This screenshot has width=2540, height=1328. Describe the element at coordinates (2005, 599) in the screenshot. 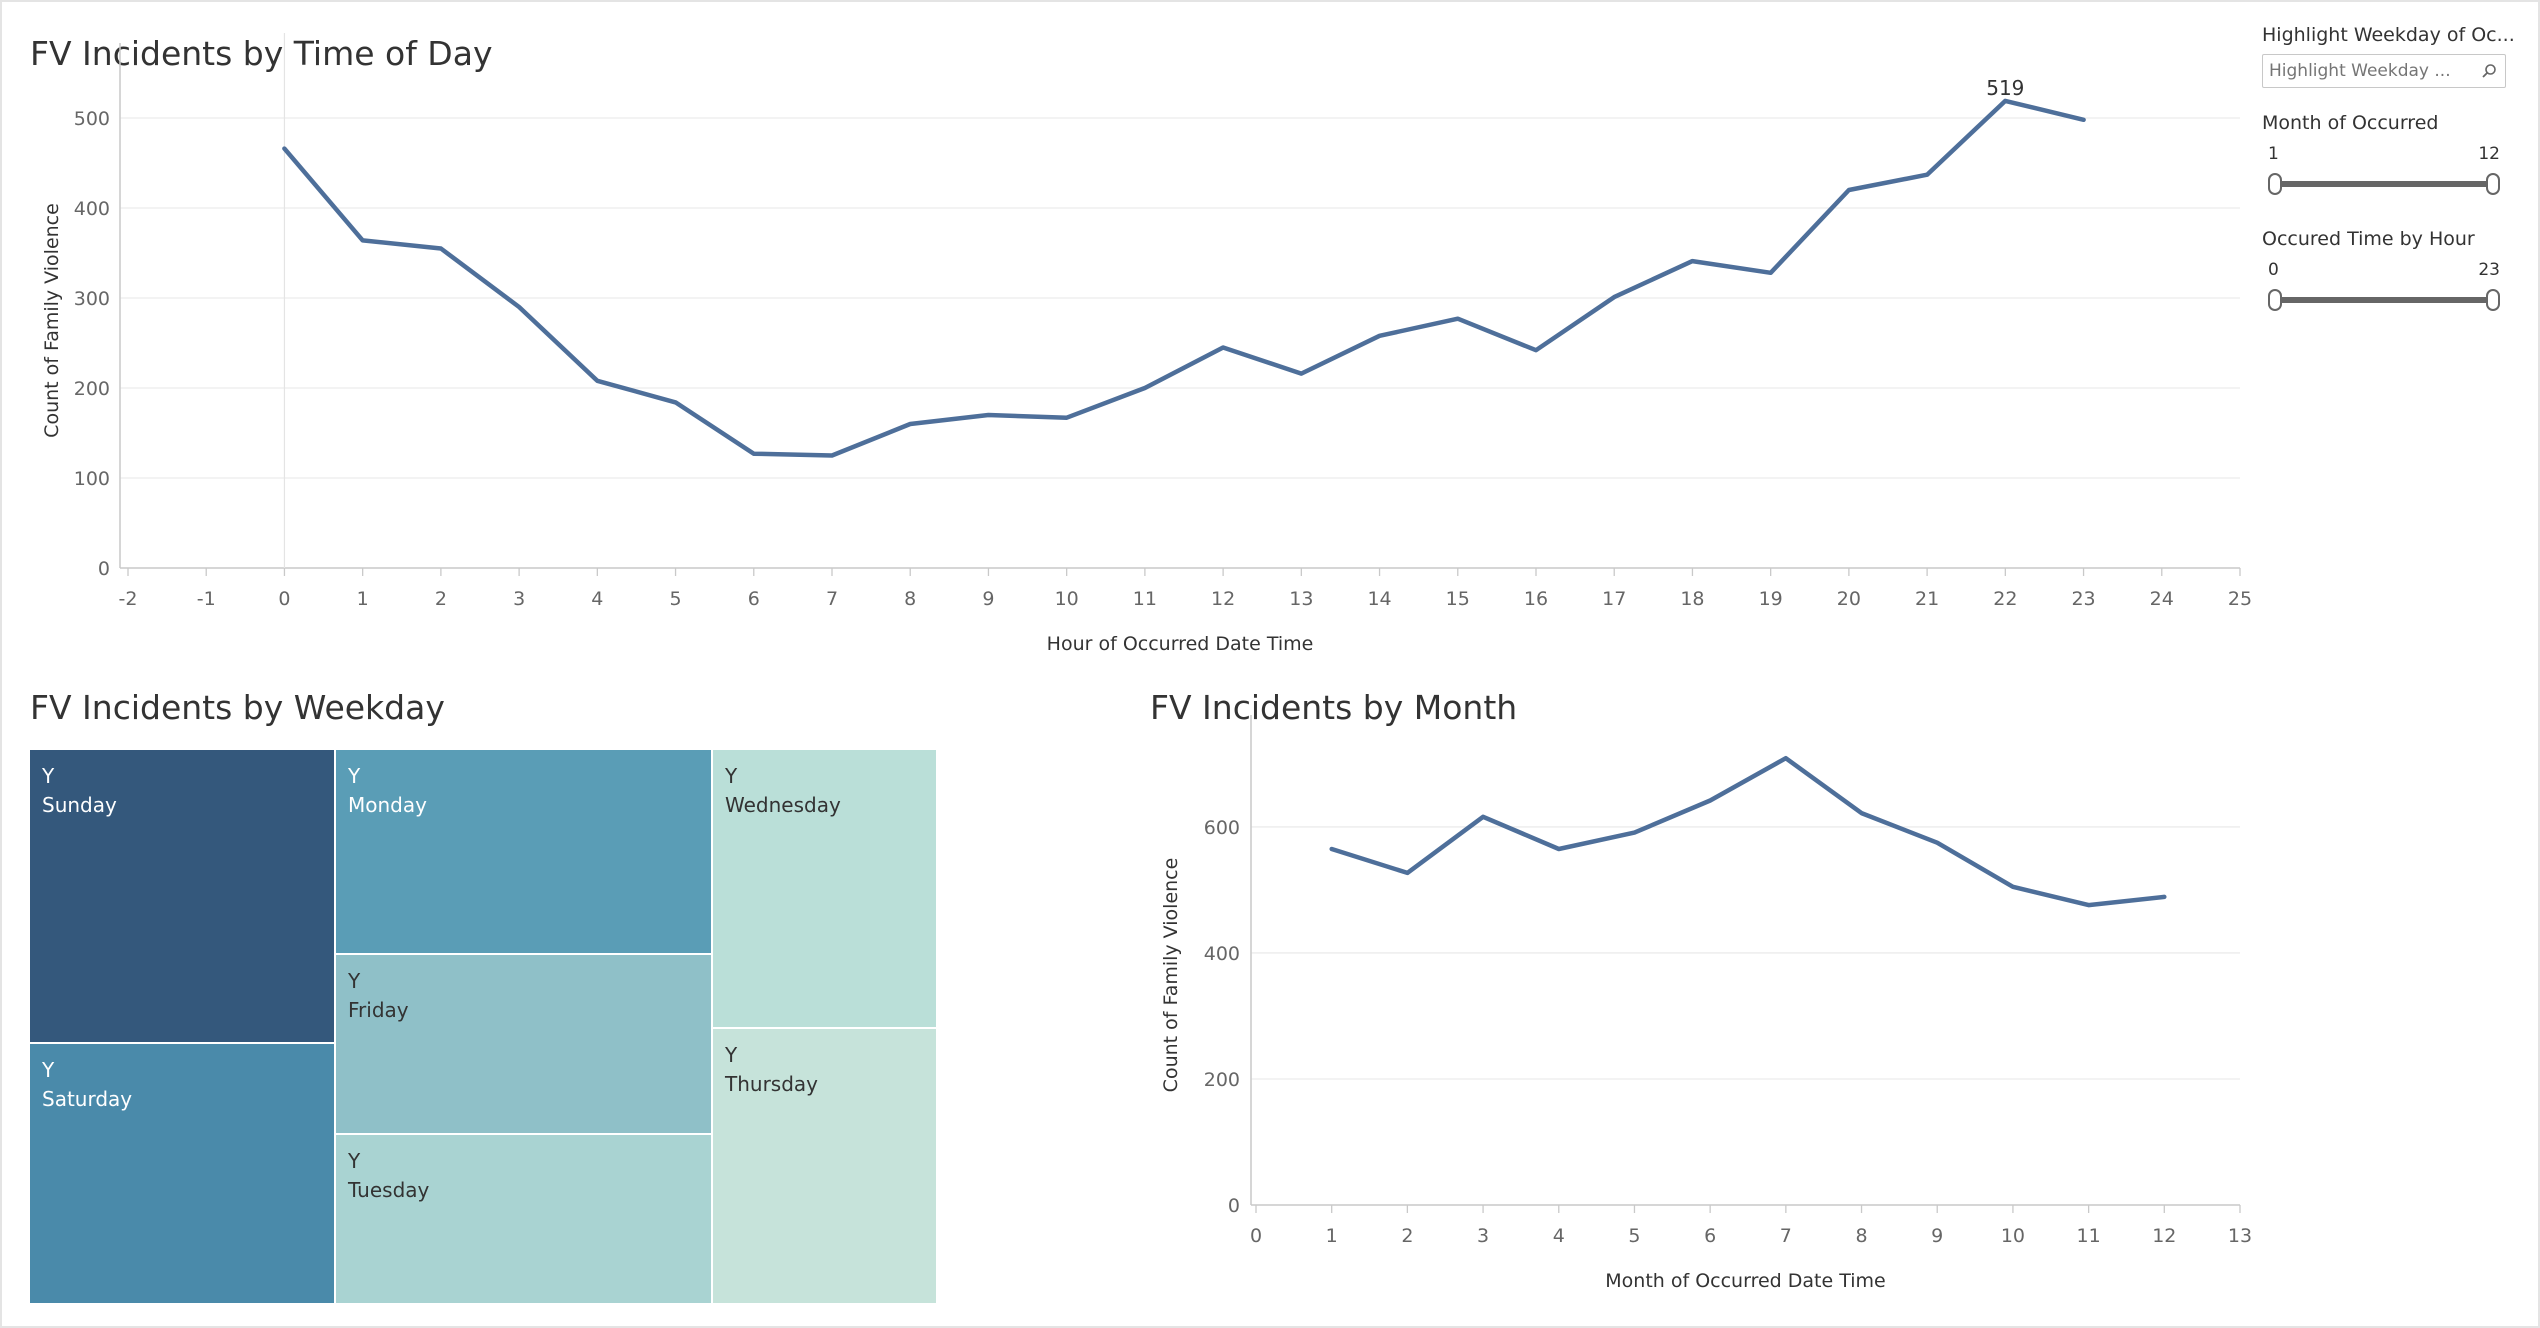

I see `time-x-tick-label: 22` at that location.